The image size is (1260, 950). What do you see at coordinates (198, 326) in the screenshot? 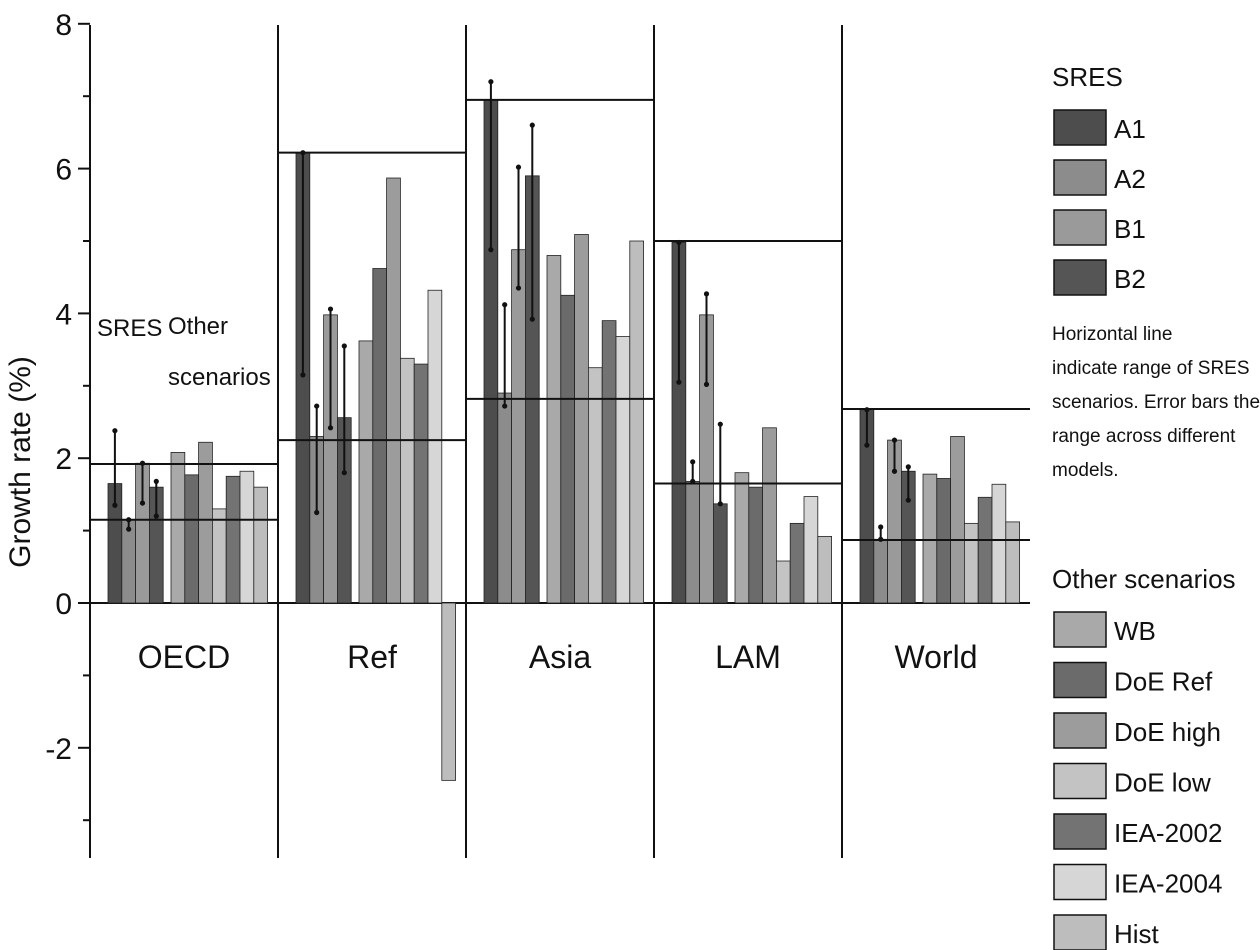
I see `other-annotation-line1: Other` at bounding box center [198, 326].